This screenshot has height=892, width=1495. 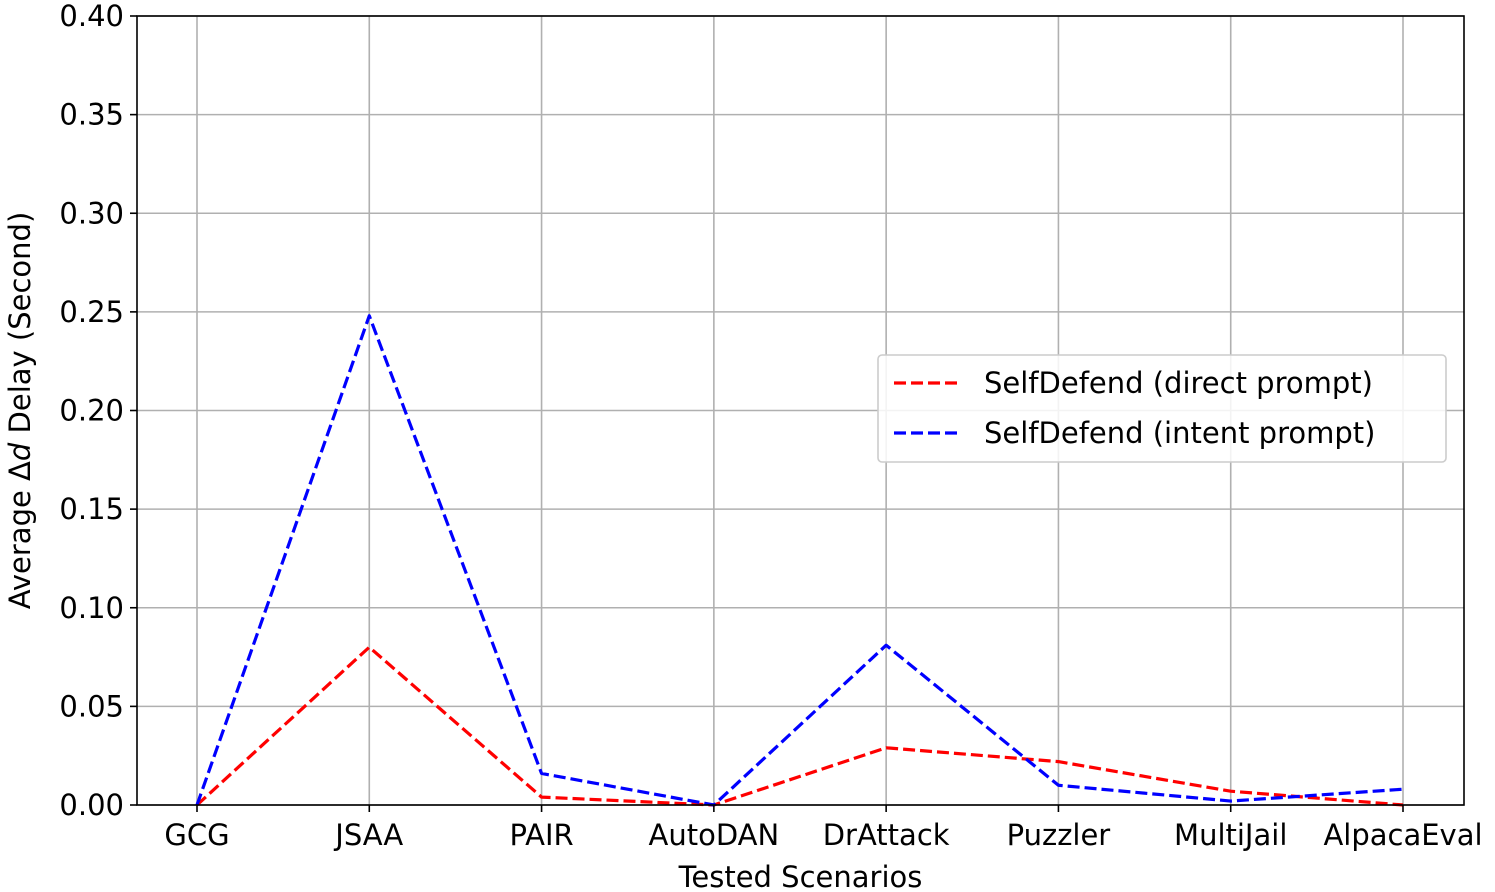 I want to click on x-tick-label: GCG, so click(x=196, y=835).